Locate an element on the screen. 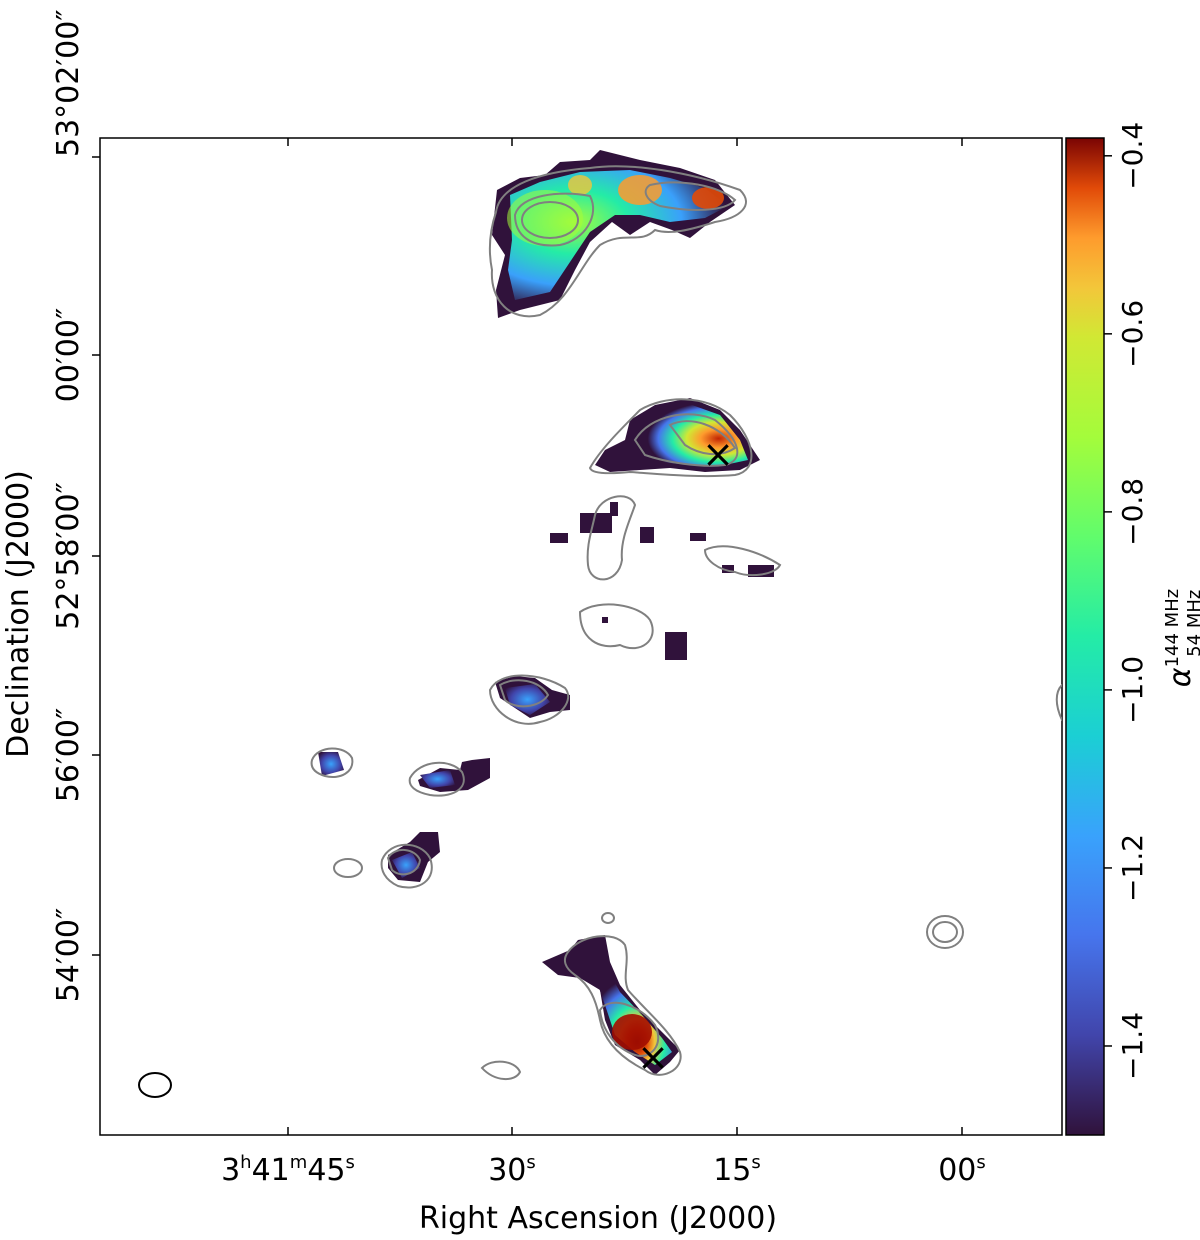  x-tick-label-1: 30s is located at coordinates (512, 1170).